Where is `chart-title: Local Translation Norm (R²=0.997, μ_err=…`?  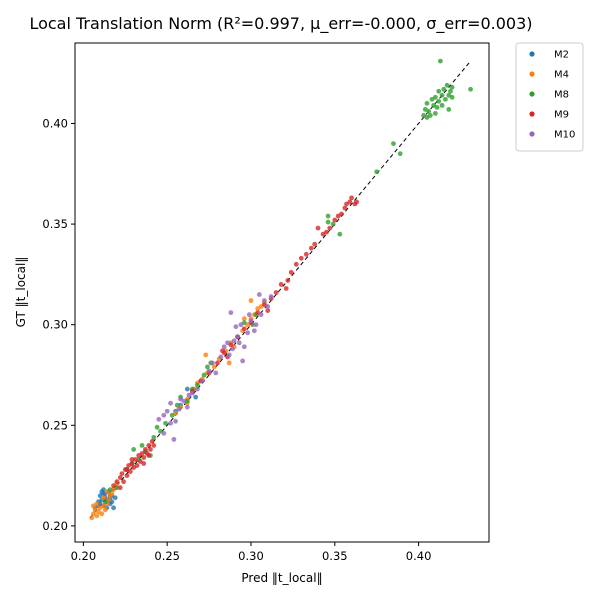 chart-title: Local Translation Norm (R²=0.997, μ_err=… is located at coordinates (280, 24).